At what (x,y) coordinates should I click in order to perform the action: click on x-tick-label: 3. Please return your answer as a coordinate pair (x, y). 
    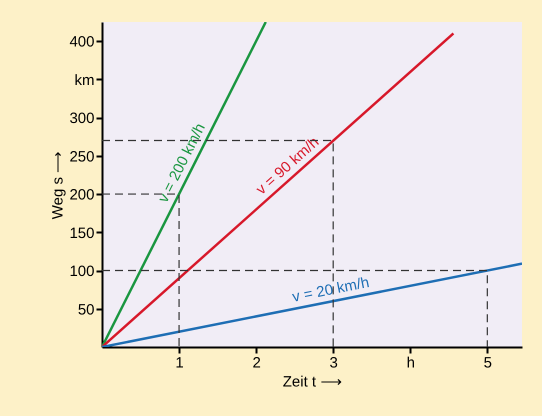
    Looking at the image, I should click on (334, 363).